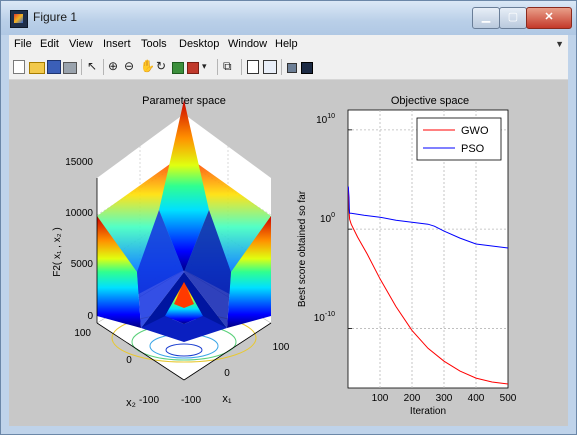 Image resolution: width=577 pixels, height=435 pixels. I want to click on z-tick-label: 0, so click(90, 316).